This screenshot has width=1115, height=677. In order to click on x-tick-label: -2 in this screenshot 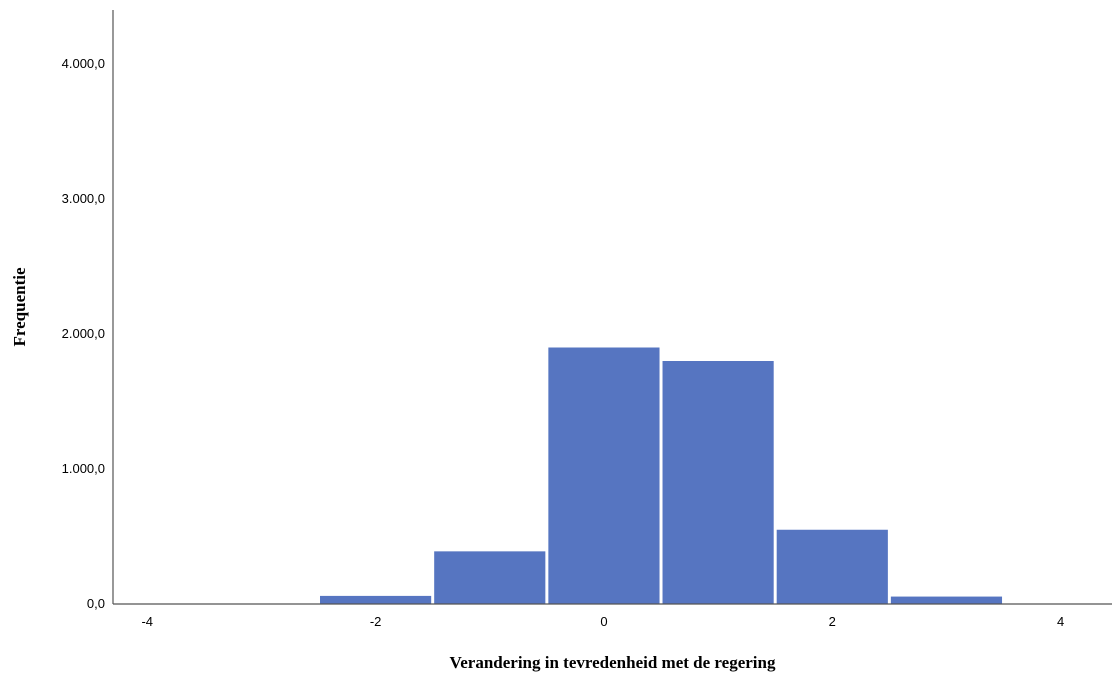, I will do `click(376, 621)`.